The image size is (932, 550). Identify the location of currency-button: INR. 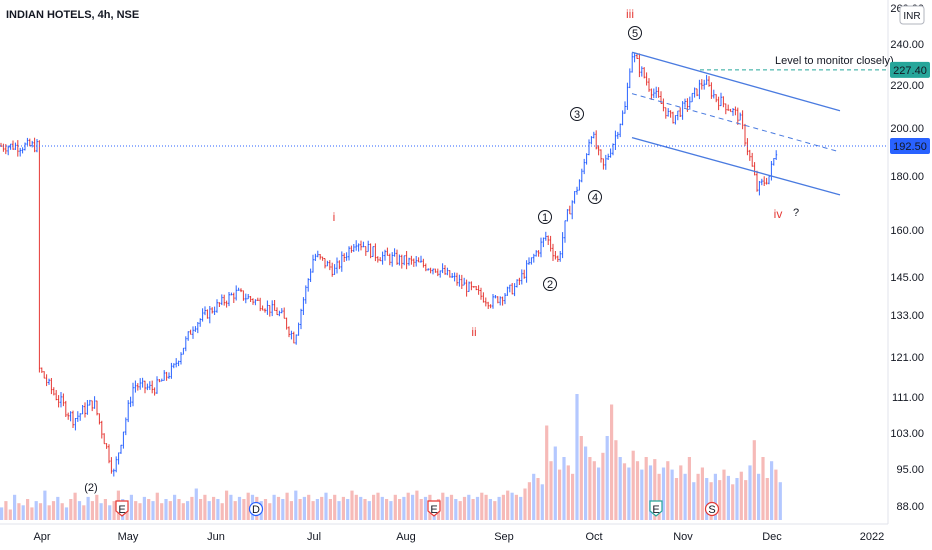
(912, 15).